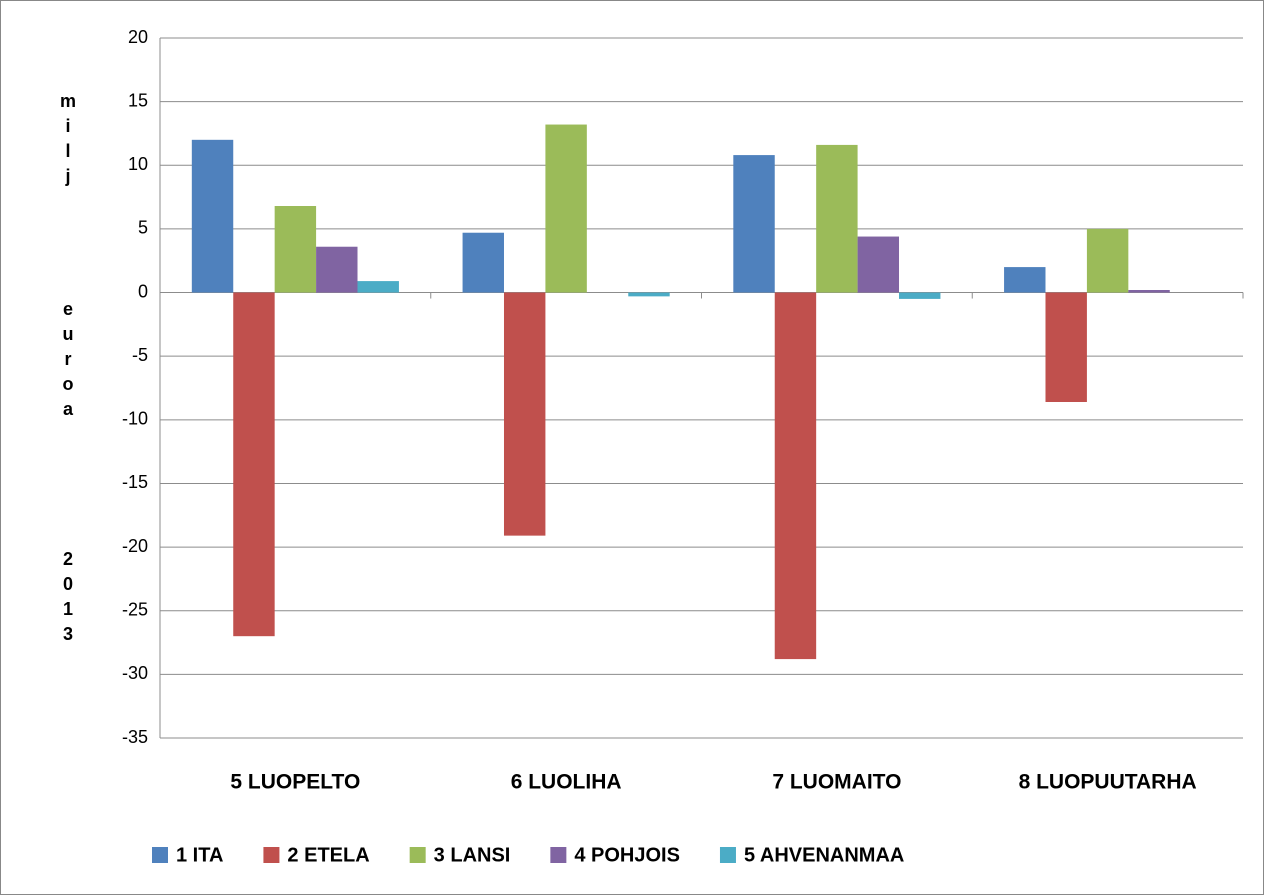 Image resolution: width=1264 pixels, height=895 pixels. What do you see at coordinates (138, 164) in the screenshot?
I see `y-tick-label: 10` at bounding box center [138, 164].